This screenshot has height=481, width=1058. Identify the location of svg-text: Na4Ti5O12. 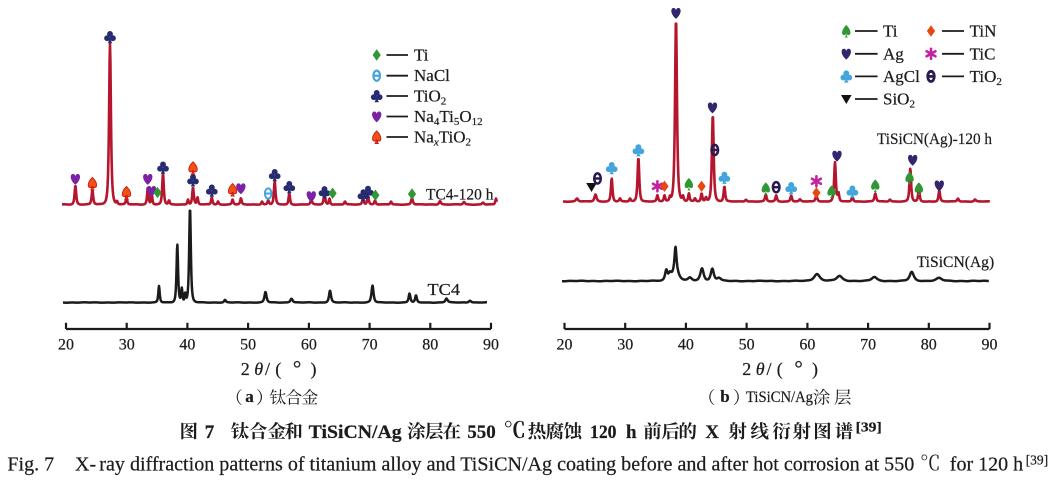
(448, 117).